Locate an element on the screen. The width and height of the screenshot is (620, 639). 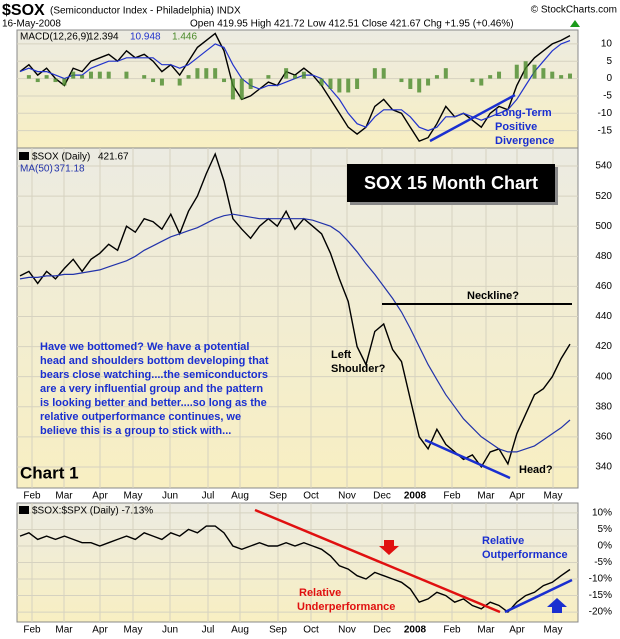
legend-value: 10.948 is located at coordinates (145, 37).